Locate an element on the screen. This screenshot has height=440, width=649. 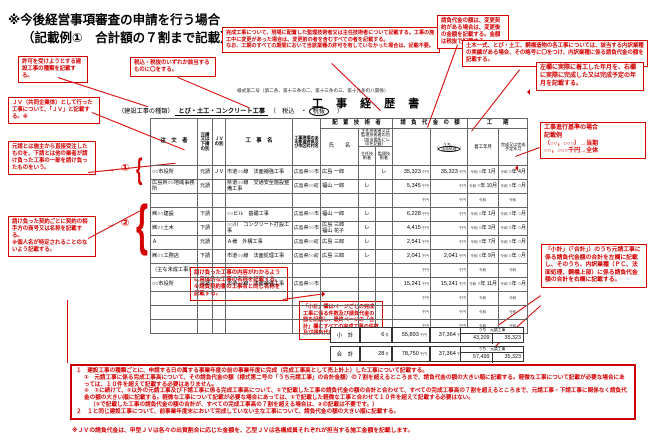
cell-moto: 下請 is located at coordinates (205, 215).